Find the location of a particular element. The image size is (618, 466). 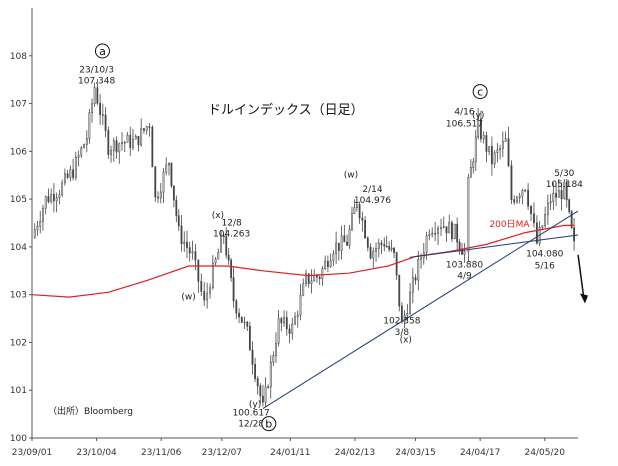

y-tick-label: 103 is located at coordinates (18, 296).